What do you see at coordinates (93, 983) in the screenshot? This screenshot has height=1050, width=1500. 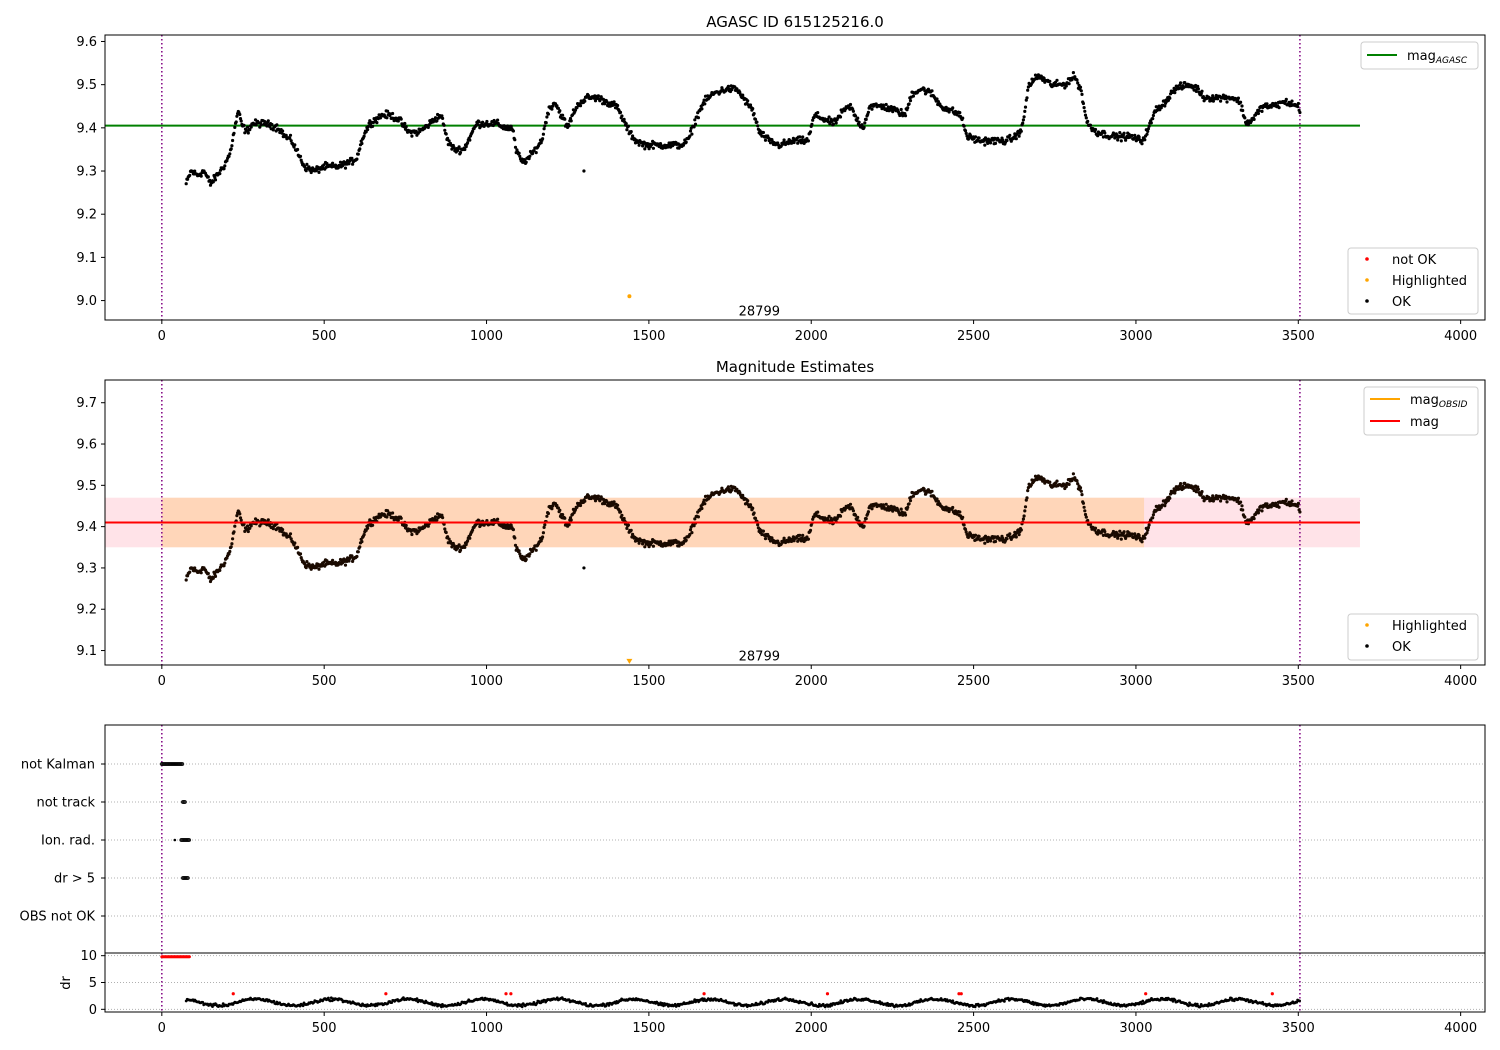 I see `plot4-ytick-label: 5` at bounding box center [93, 983].